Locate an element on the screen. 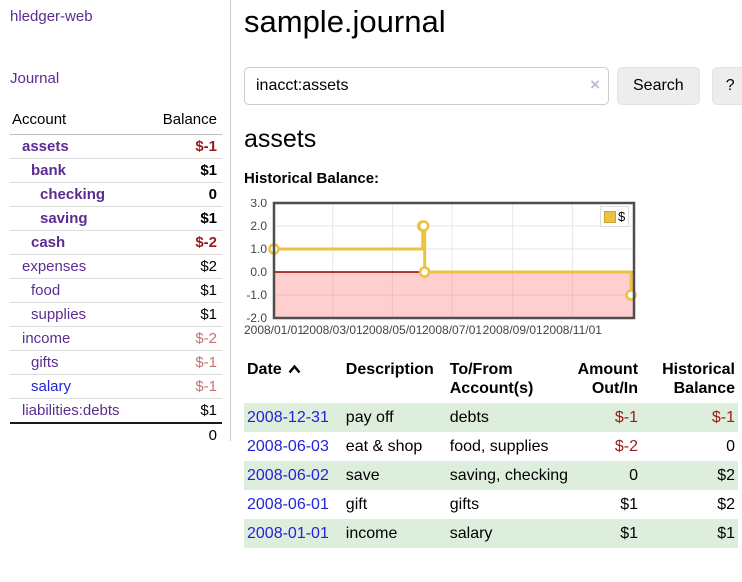 The image size is (742, 582). x-axis-label: 2008/11/01 is located at coordinates (572, 330).